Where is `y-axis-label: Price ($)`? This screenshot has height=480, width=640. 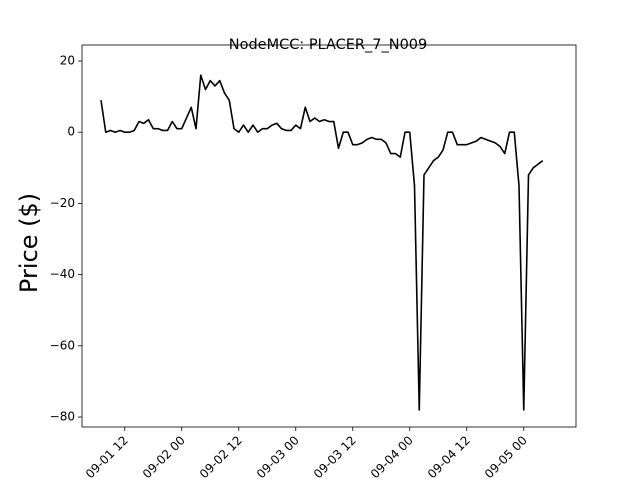
y-axis-label: Price ($) is located at coordinates (29, 243).